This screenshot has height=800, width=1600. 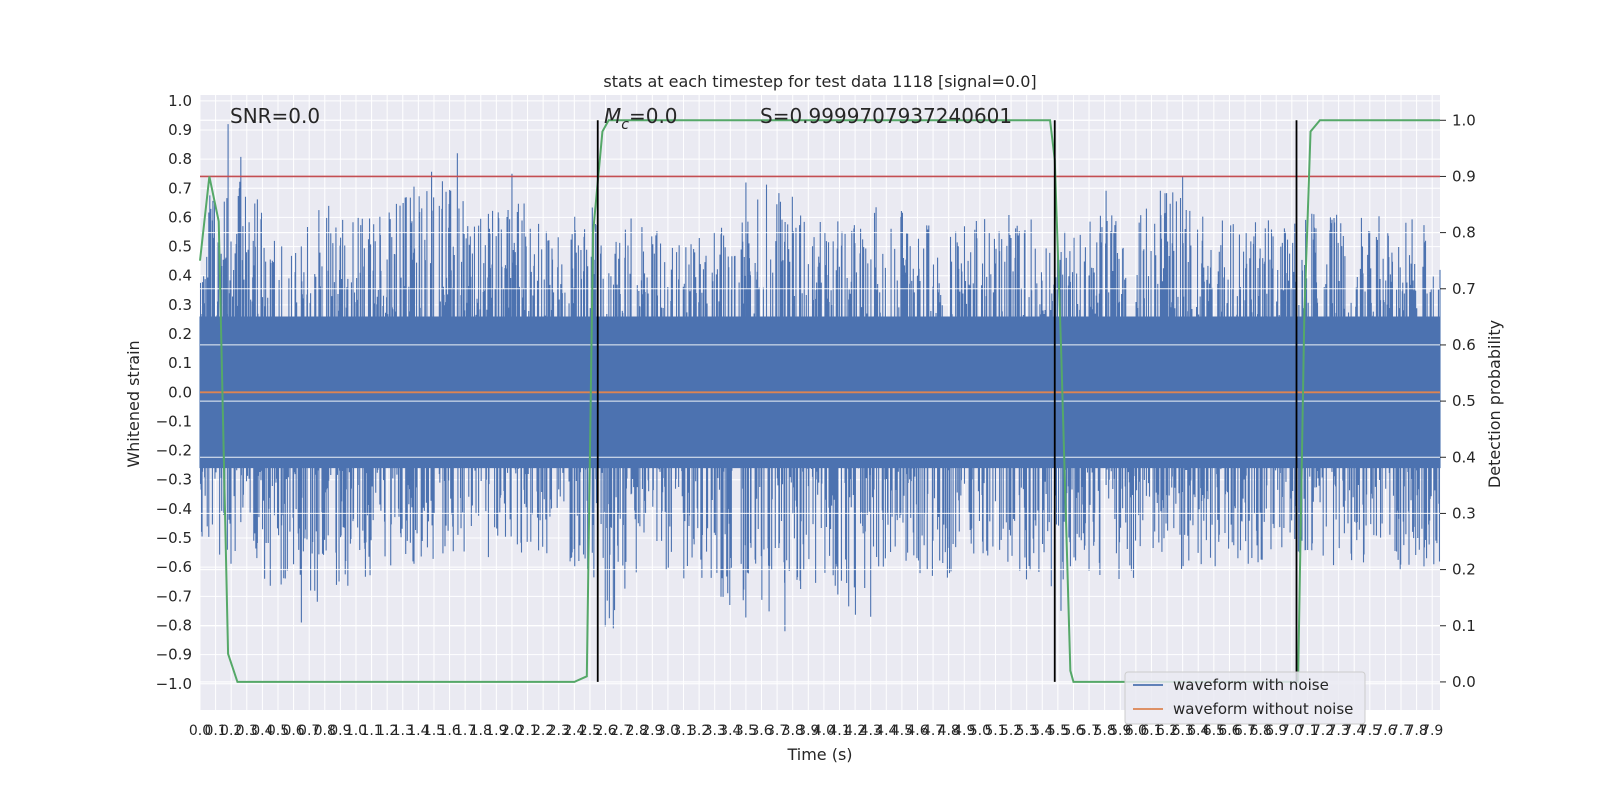 I want to click on x-tick-label-15: 1.5, so click(x=434, y=731).